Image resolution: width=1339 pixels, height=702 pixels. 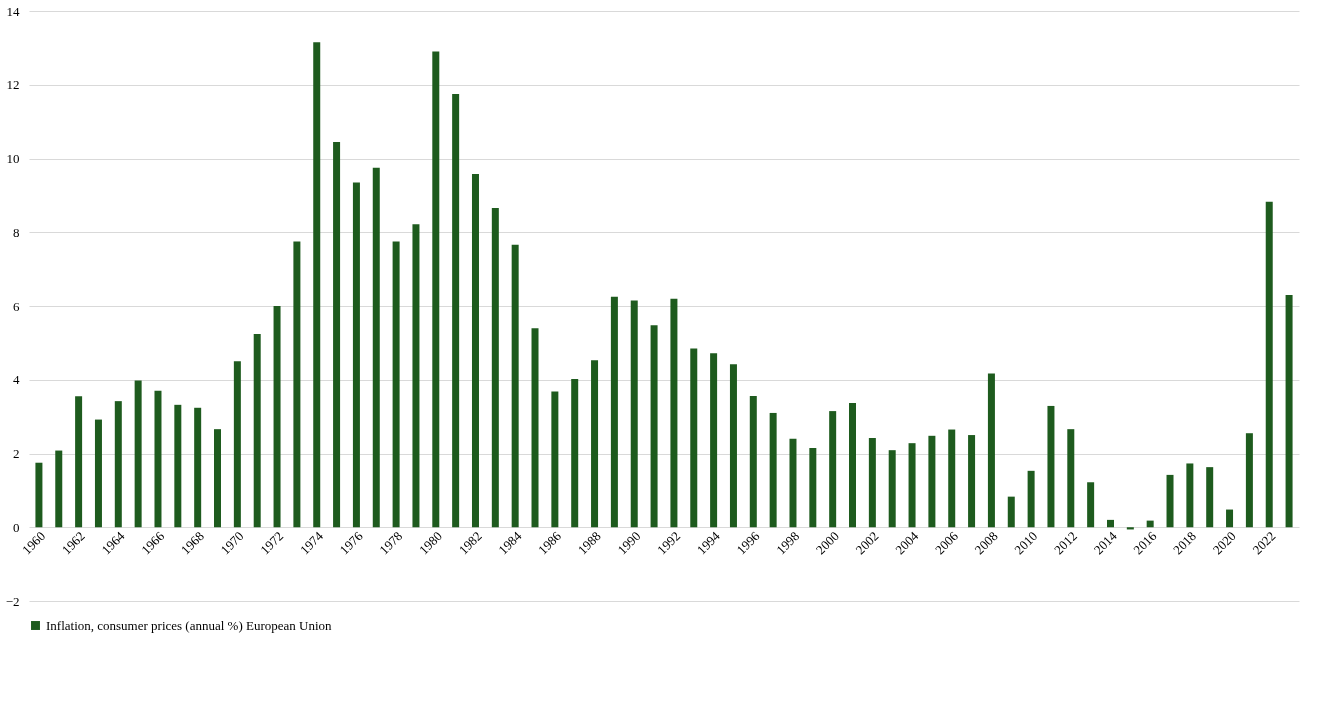 What do you see at coordinates (16, 453) in the screenshot?
I see `y-tick-label: 2` at bounding box center [16, 453].